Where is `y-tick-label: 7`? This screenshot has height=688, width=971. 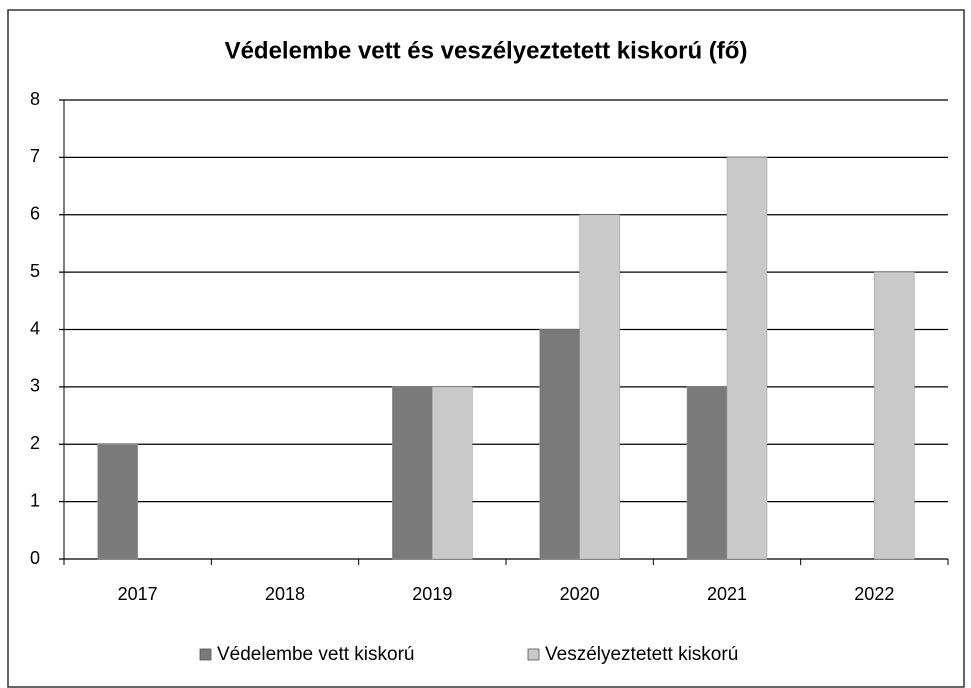
y-tick-label: 7 is located at coordinates (35, 156).